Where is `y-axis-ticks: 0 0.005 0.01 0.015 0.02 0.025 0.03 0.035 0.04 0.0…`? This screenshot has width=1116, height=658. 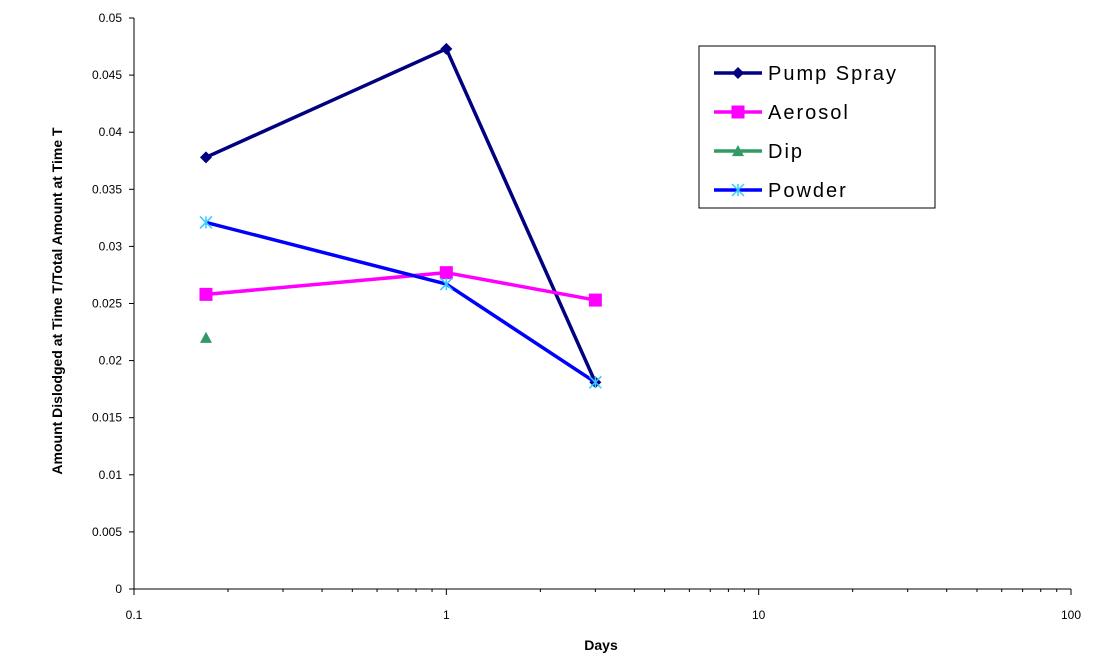
y-axis-ticks: 0 0.005 0.01 0.015 0.02 0.025 0.03 0.035 0.04 0.0… is located at coordinates (113, 303).